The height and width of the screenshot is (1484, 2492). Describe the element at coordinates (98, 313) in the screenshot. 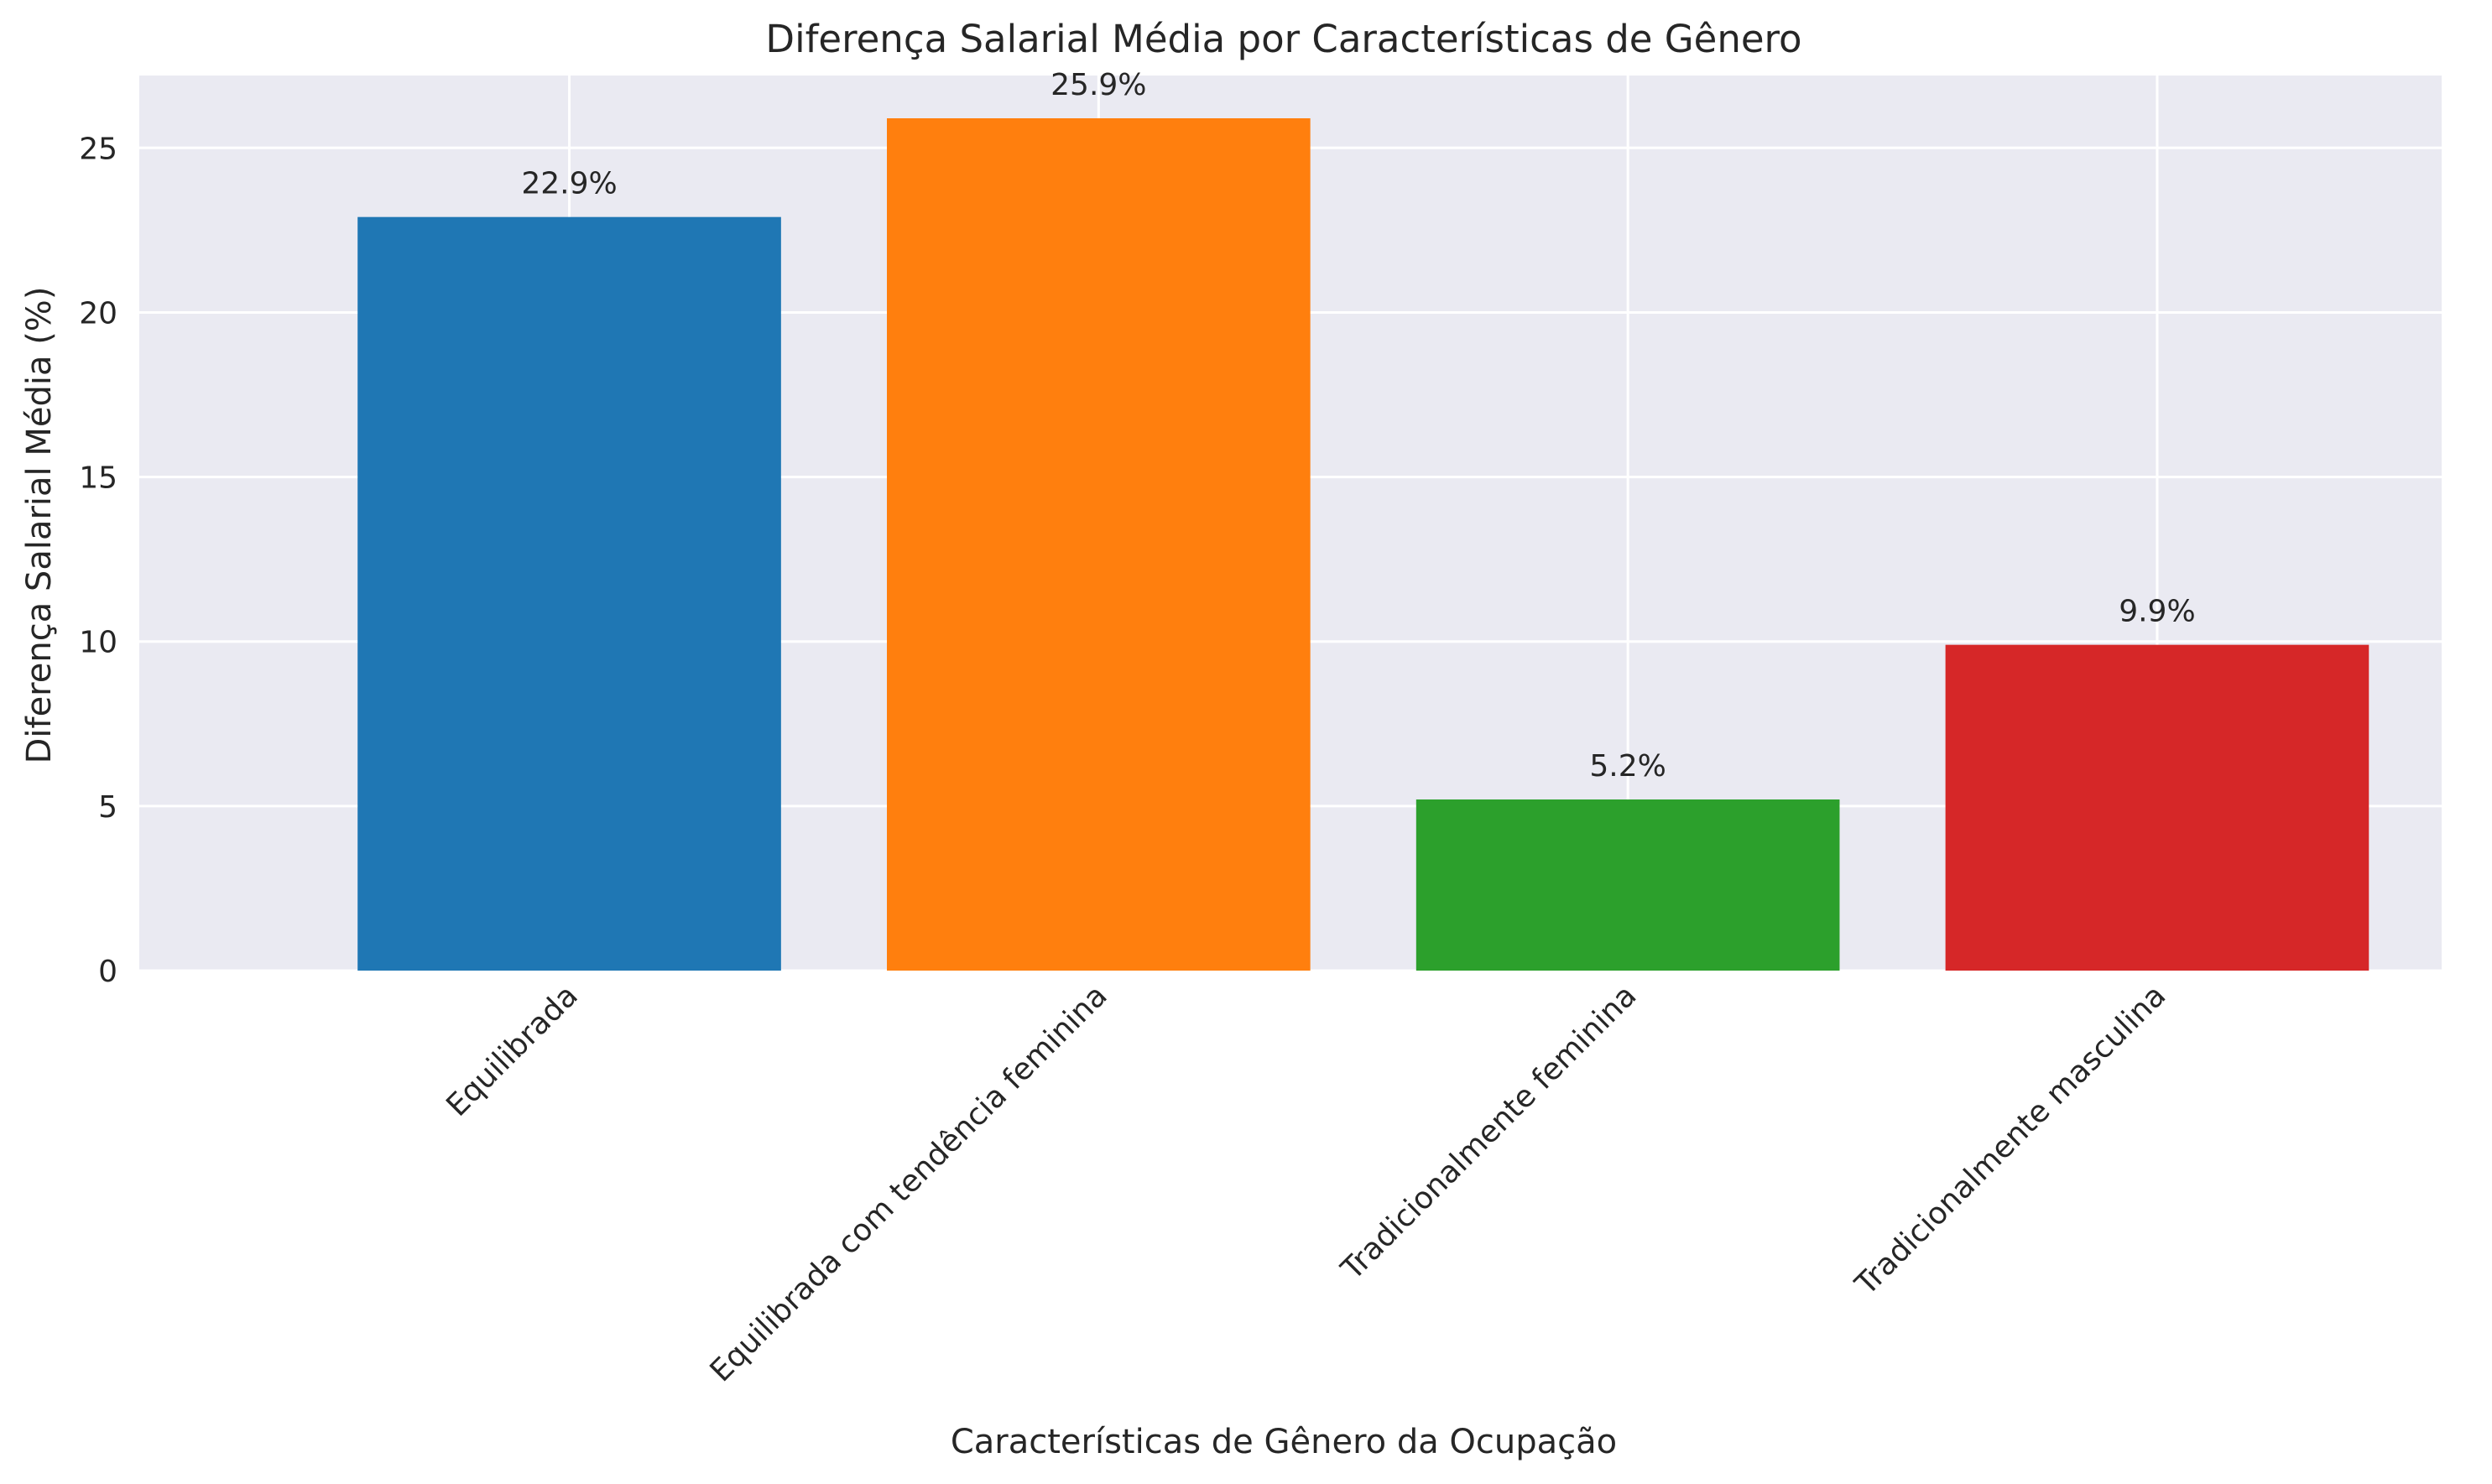

I see `y-tick-label: 20` at that location.